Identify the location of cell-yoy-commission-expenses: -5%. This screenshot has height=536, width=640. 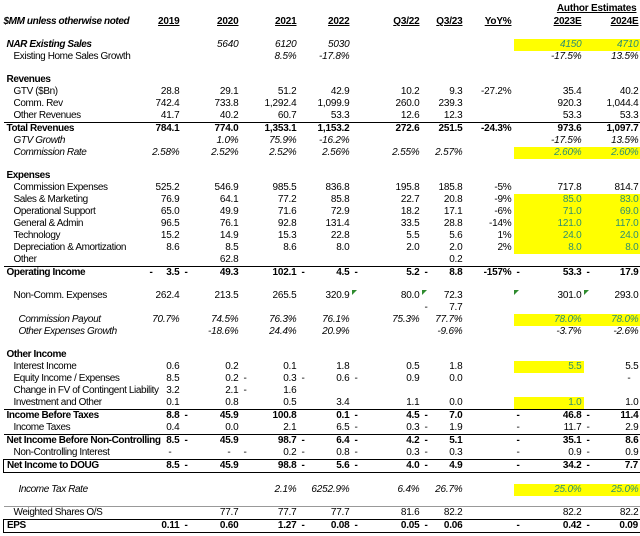
(503, 187).